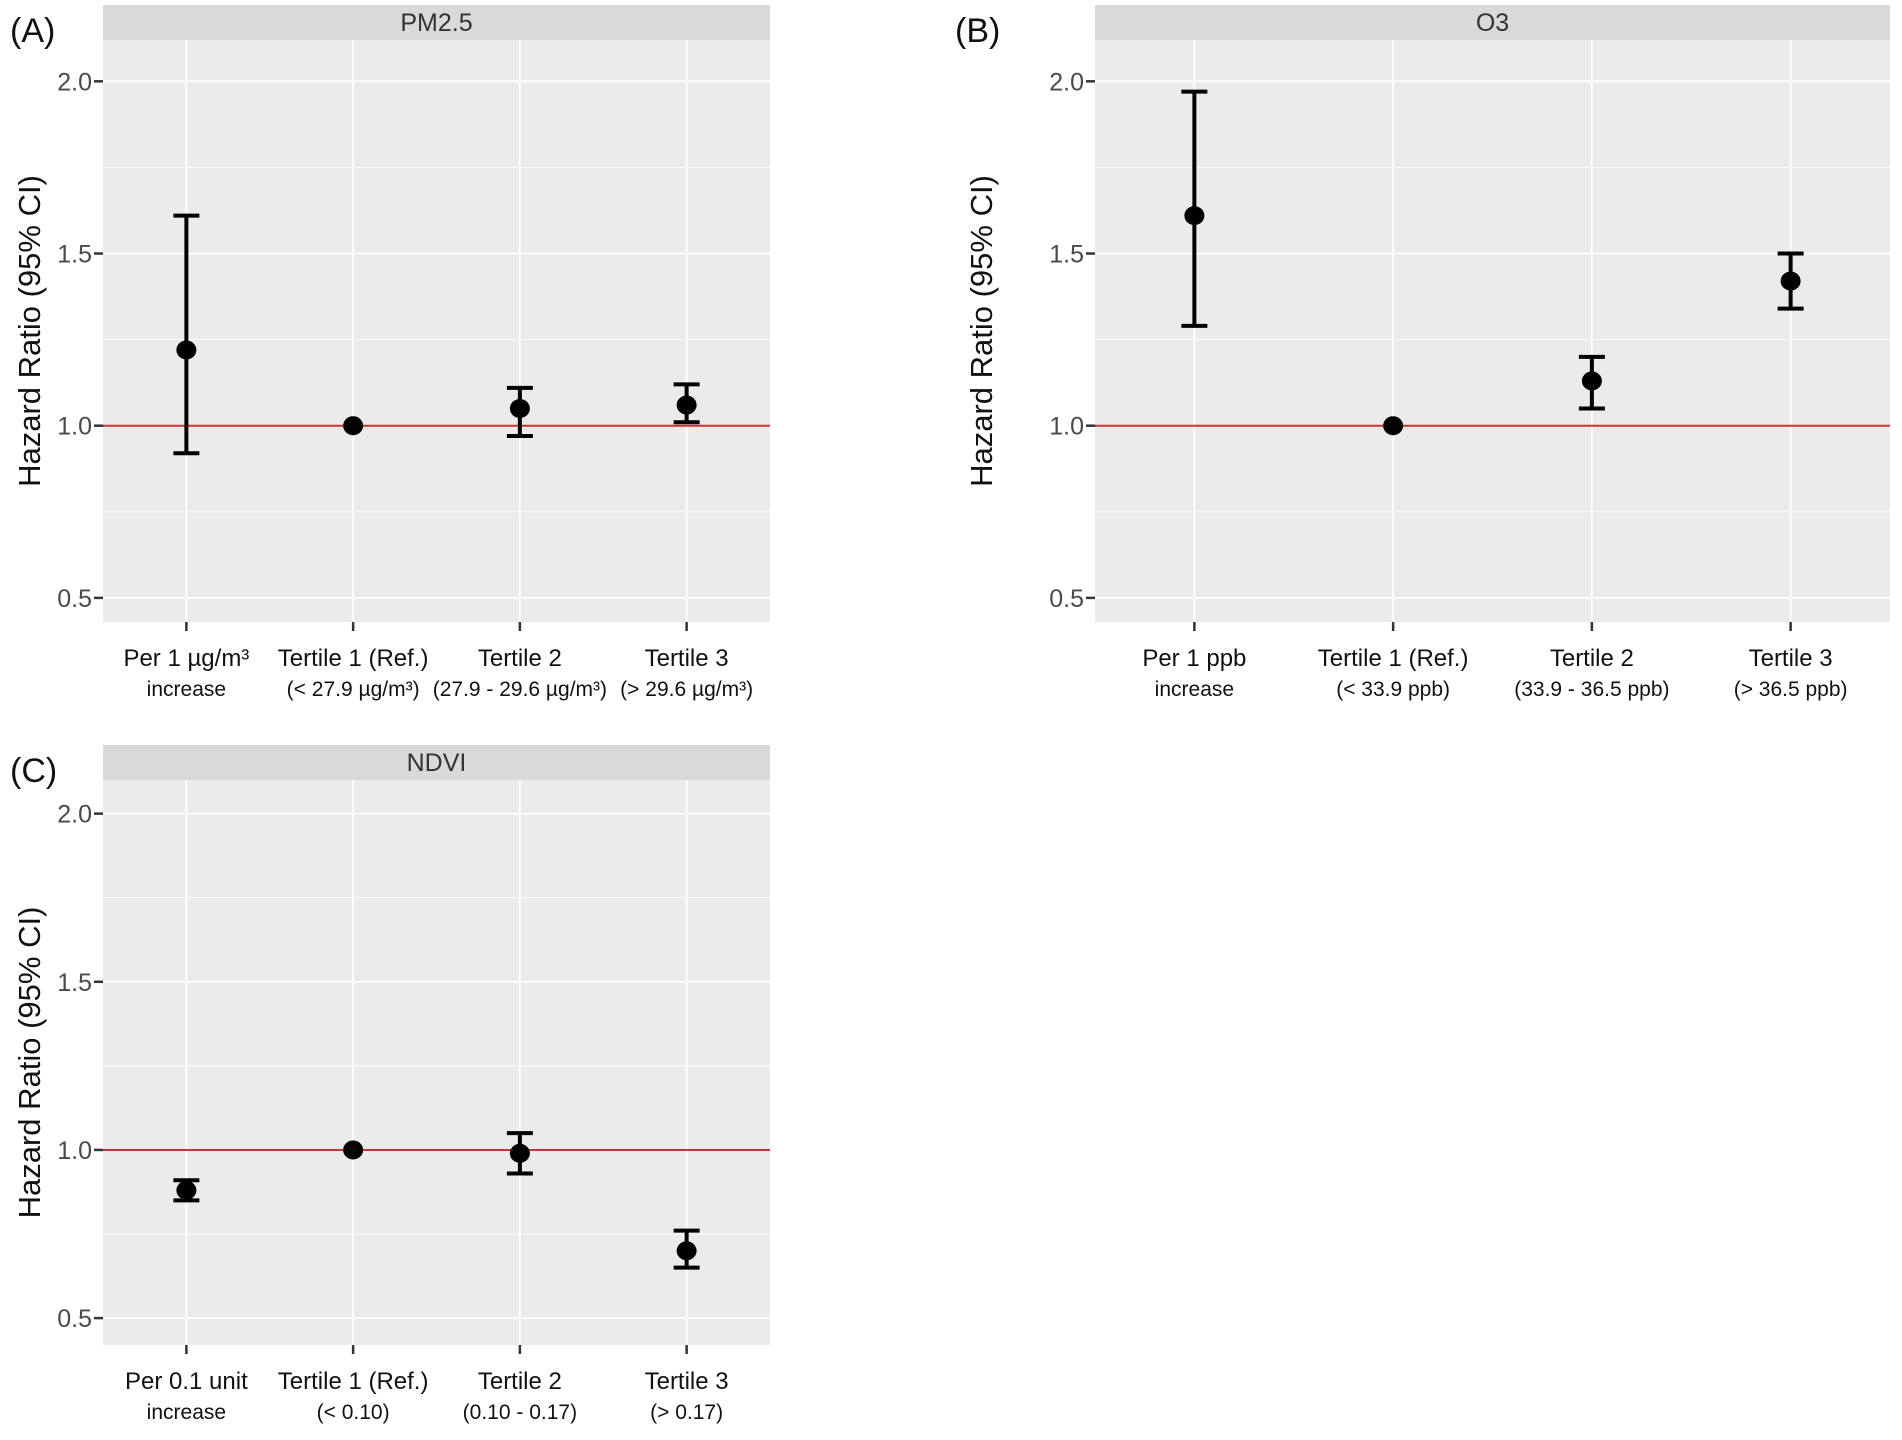  Describe the element at coordinates (353, 1412) in the screenshot. I see `x-category-sublabel: (< 0.10)` at that location.